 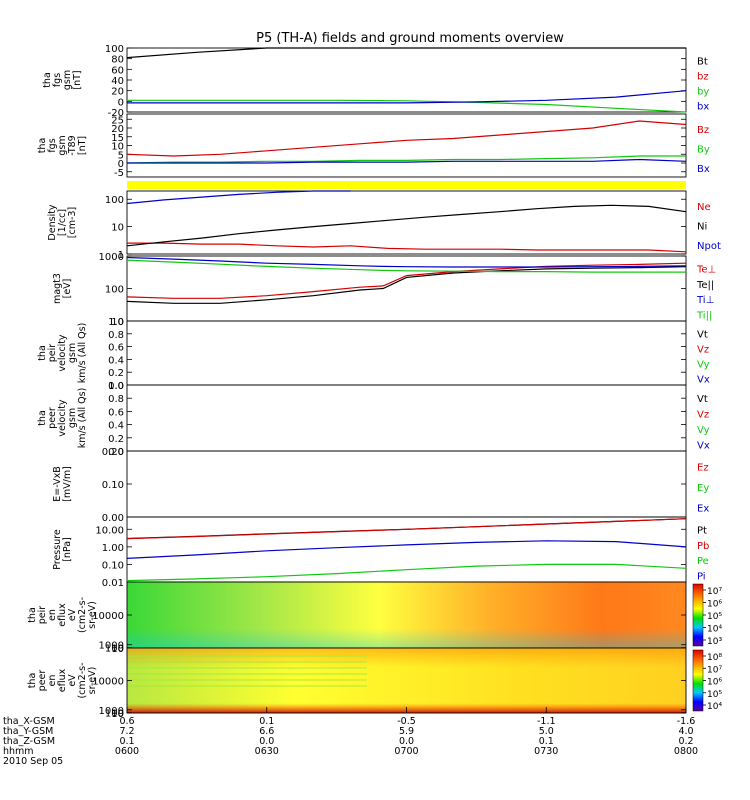 What do you see at coordinates (703, 150) in the screenshot?
I see `legend-entry: By` at bounding box center [703, 150].